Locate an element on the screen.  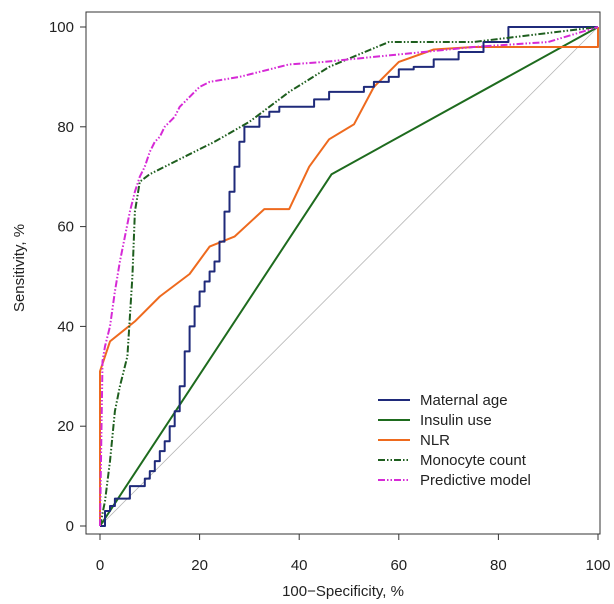
legend-label-insulin-use: Insulin use is located at coordinates (456, 420).